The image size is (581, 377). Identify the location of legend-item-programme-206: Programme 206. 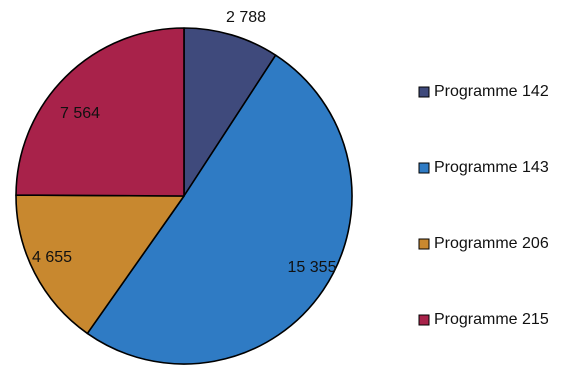
(483, 243).